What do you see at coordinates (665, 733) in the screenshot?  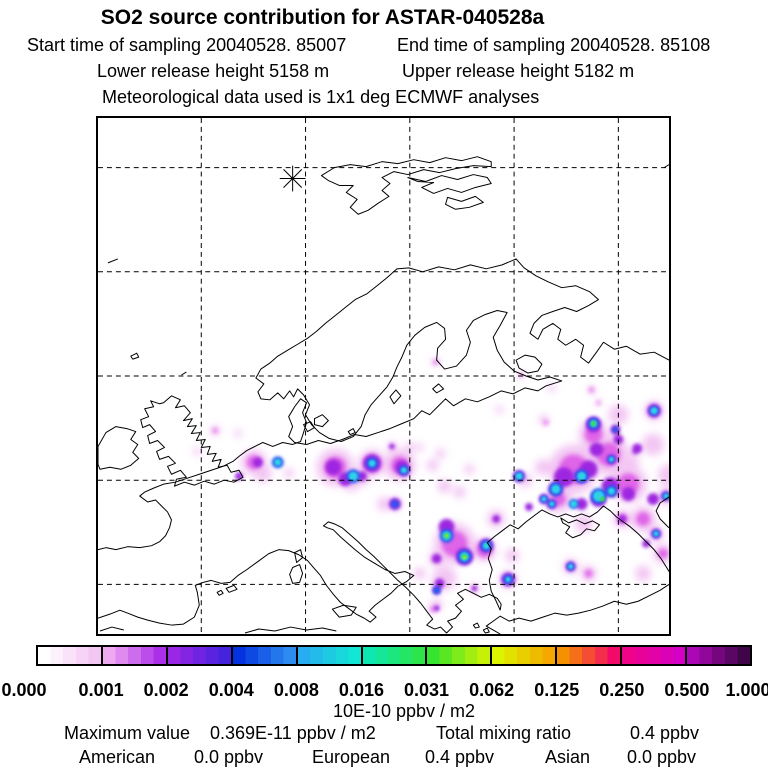 I see `mixing-ratio-value: 0.4 ppbv` at bounding box center [665, 733].